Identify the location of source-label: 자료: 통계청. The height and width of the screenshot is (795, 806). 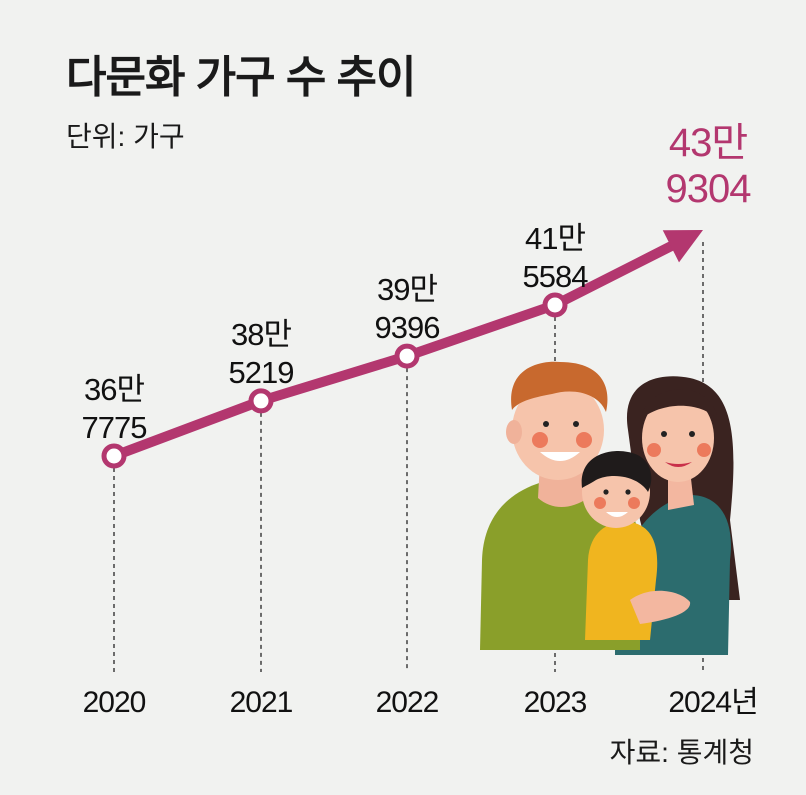
(682, 752).